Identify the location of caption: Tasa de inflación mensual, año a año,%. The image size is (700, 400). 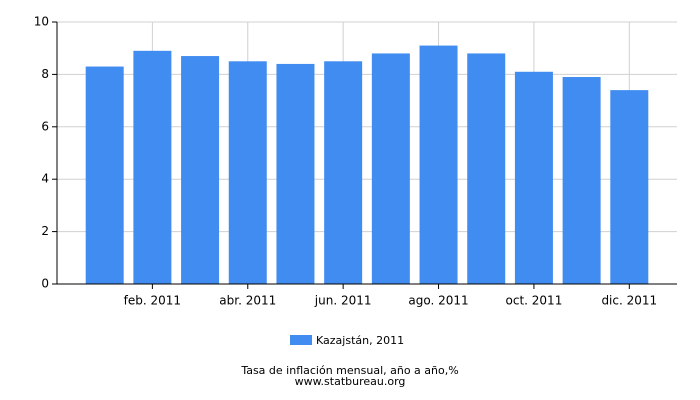
(349, 370).